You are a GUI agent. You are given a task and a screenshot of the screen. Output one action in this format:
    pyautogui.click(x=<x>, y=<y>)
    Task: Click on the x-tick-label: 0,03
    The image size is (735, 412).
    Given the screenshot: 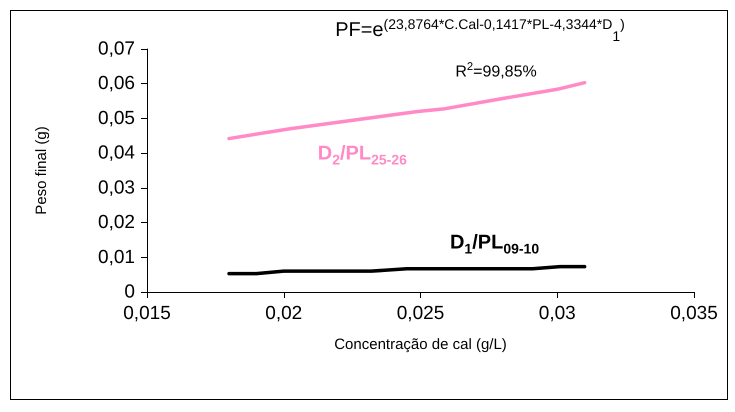 What is the action you would take?
    pyautogui.click(x=557, y=313)
    